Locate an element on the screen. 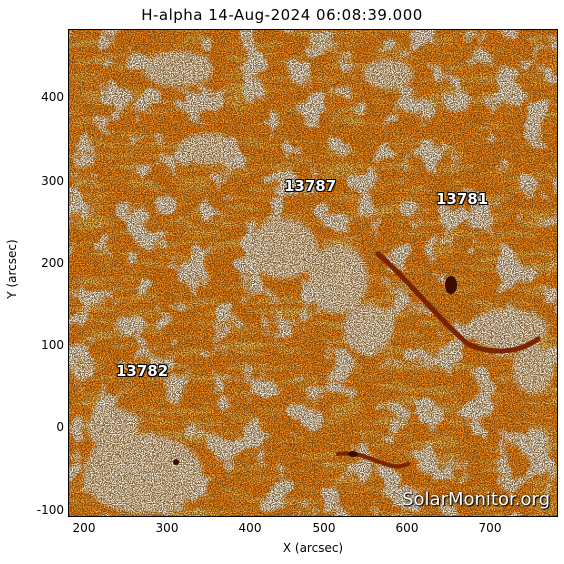 The image size is (564, 564). watermark-text: SolarMonitor.org is located at coordinates (476, 499).